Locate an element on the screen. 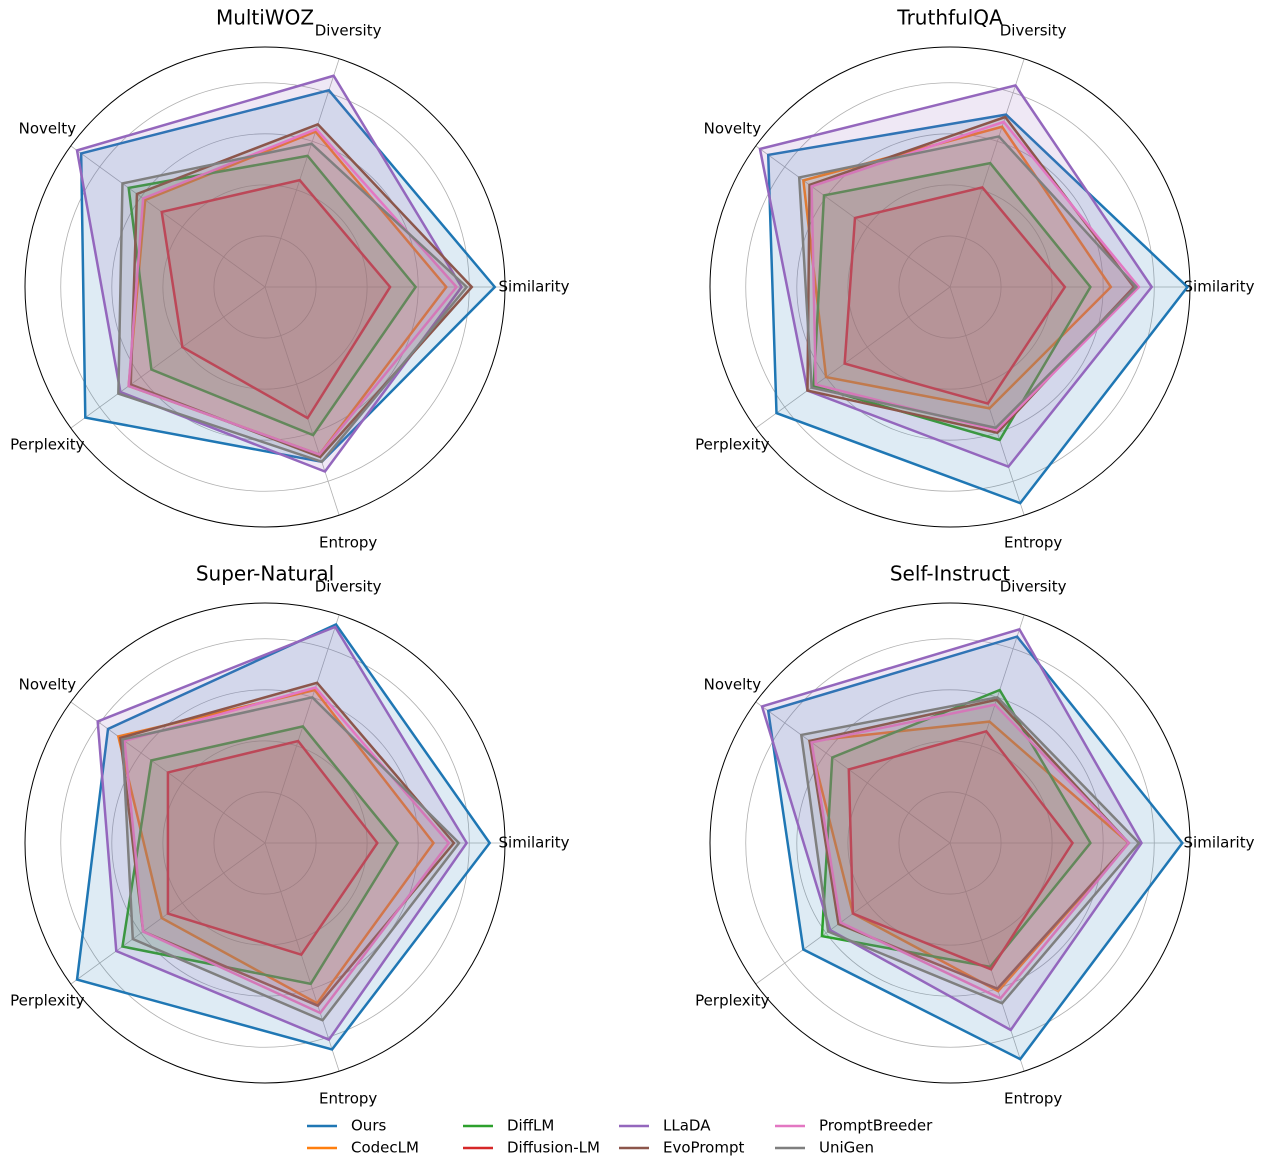 This screenshot has width=1263, height=1173. legend-label: PromptBreeder is located at coordinates (876, 1126).